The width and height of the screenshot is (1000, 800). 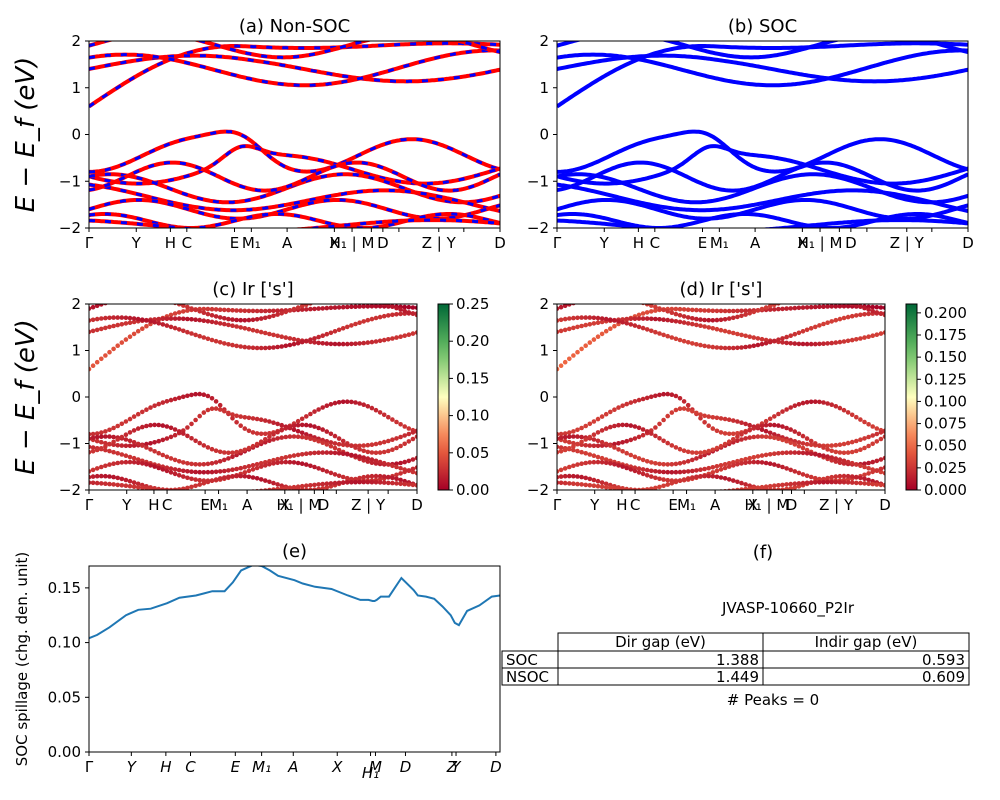 I want to click on band-line-soc, so click(x=294, y=152).